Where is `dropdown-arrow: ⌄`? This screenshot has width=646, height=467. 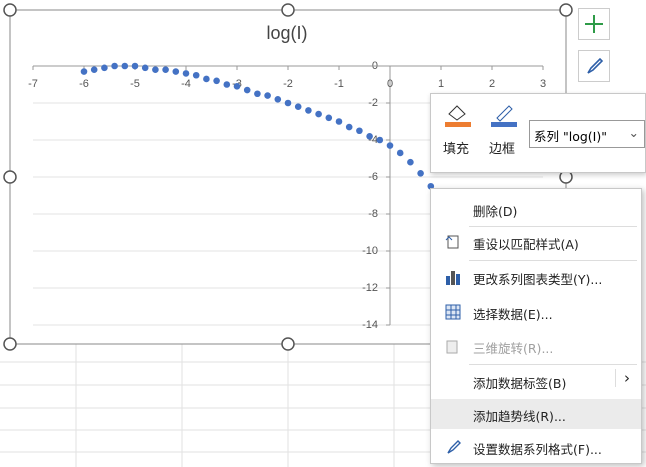
dropdown-arrow: ⌄ is located at coordinates (633, 132).